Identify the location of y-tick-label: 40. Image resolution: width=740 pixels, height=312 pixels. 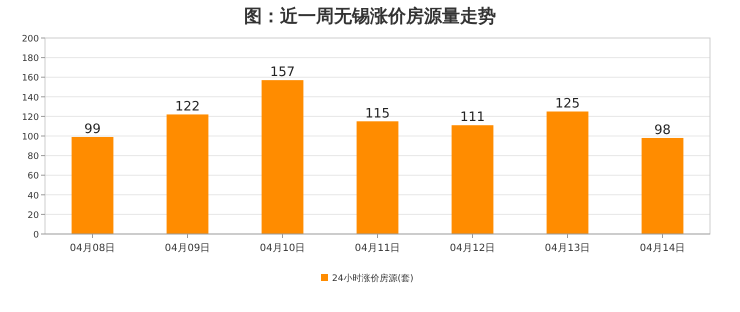
(34, 196).